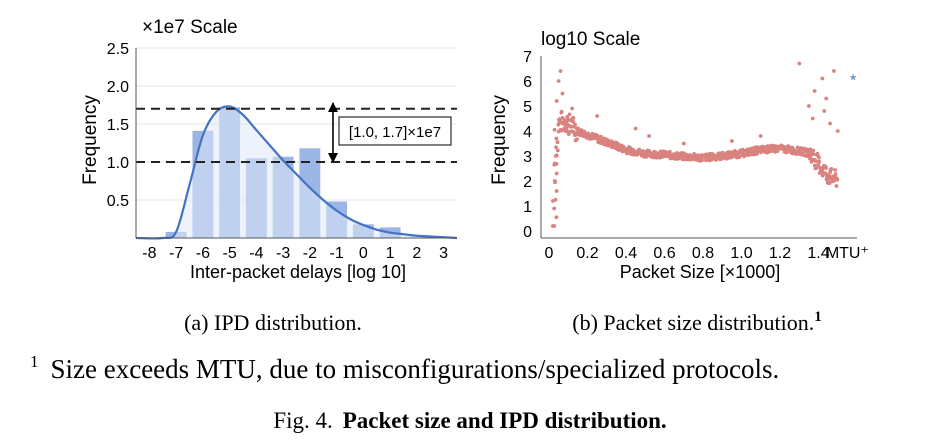 Image resolution: width=939 pixels, height=444 pixels. Describe the element at coordinates (703, 144) in the screenshot. I see `packet-points: *` at that location.